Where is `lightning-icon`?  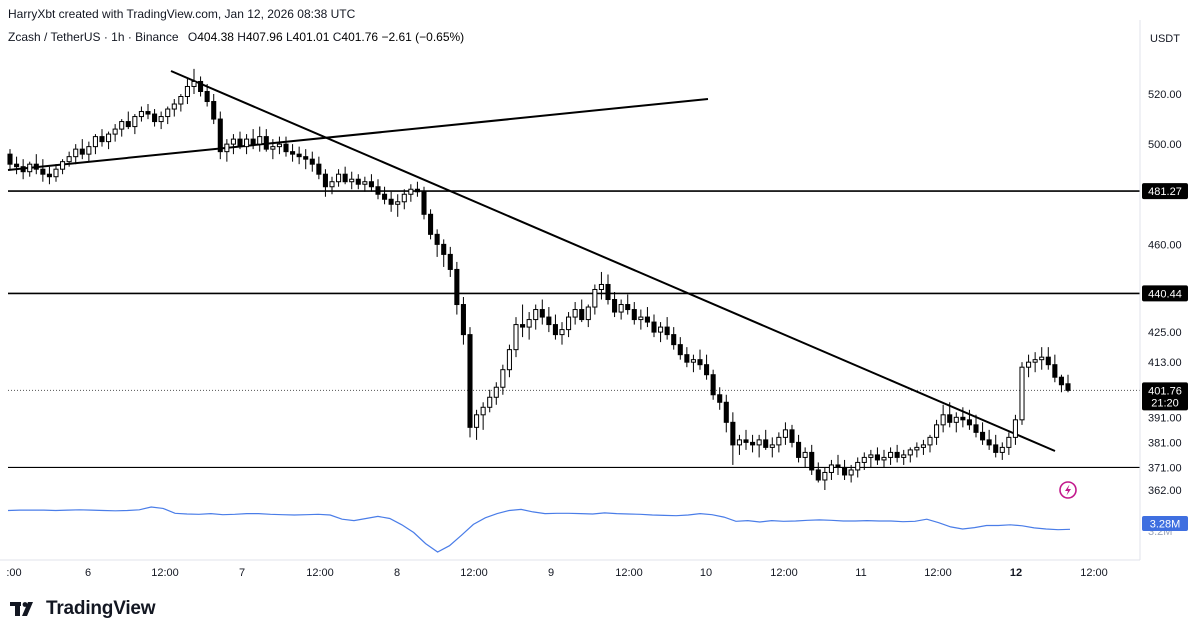 lightning-icon is located at coordinates (1068, 490).